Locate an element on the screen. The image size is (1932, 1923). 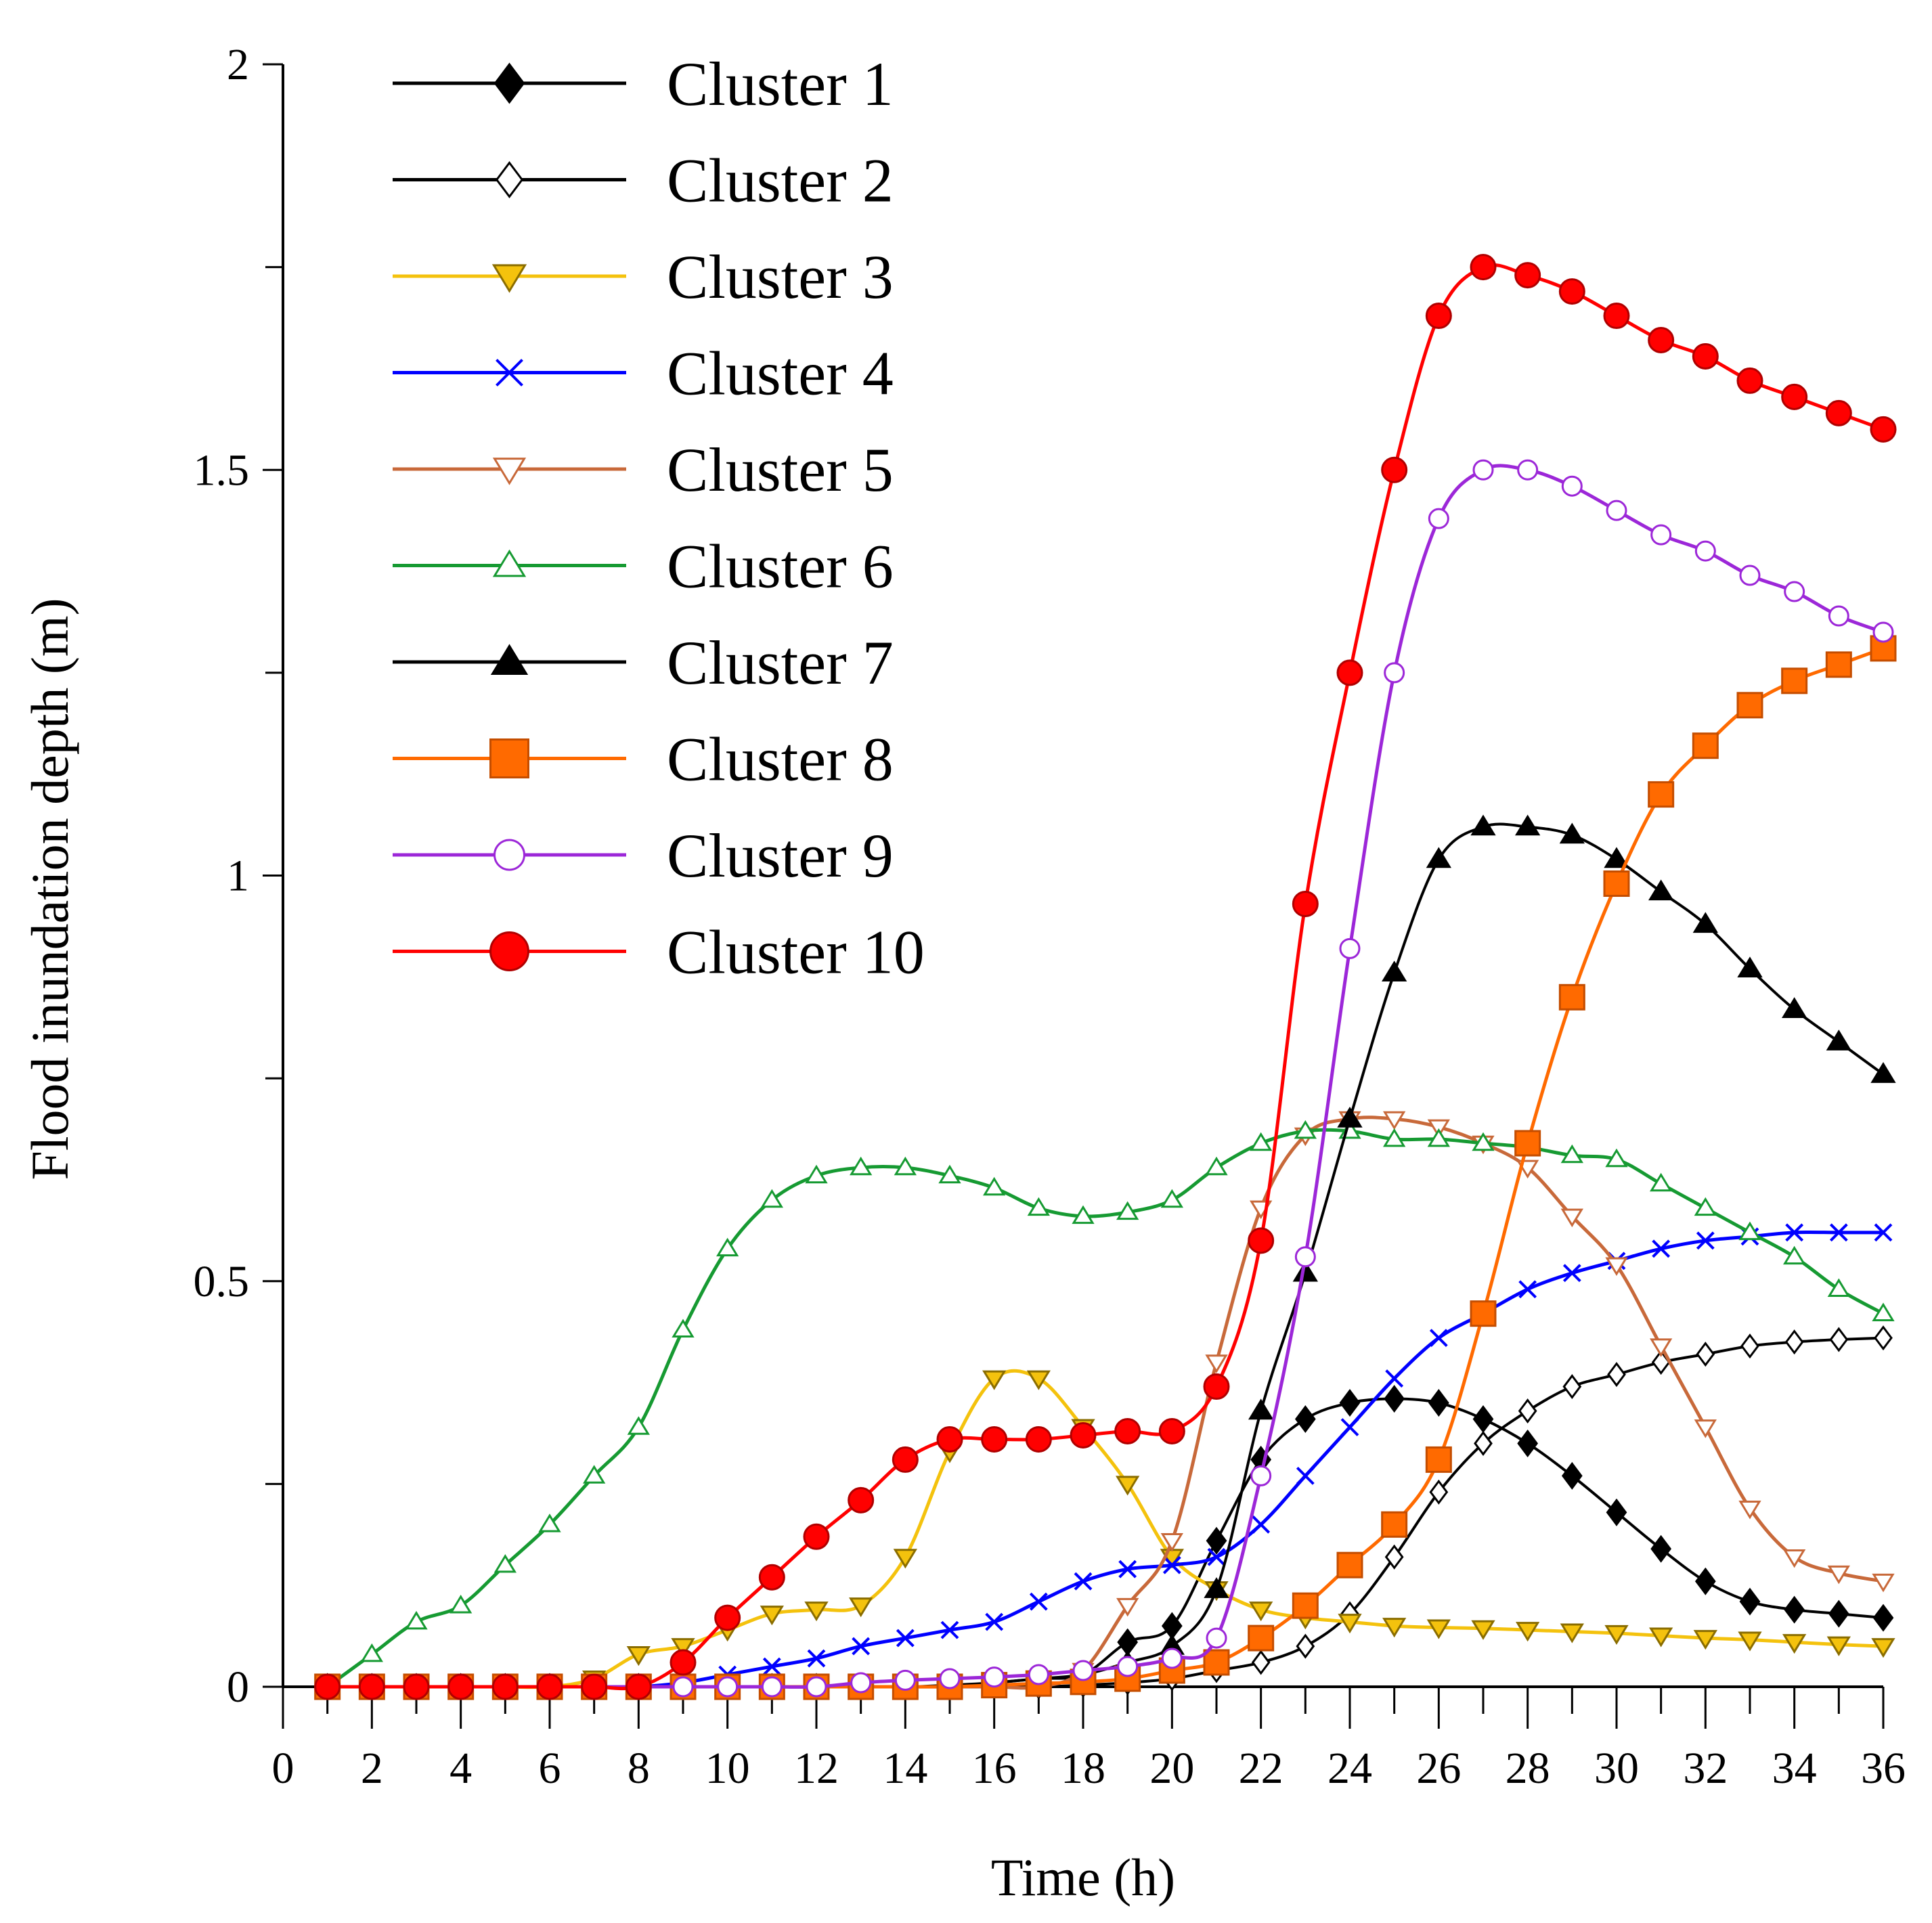
x-tick-label: 16 is located at coordinates (994, 1769).